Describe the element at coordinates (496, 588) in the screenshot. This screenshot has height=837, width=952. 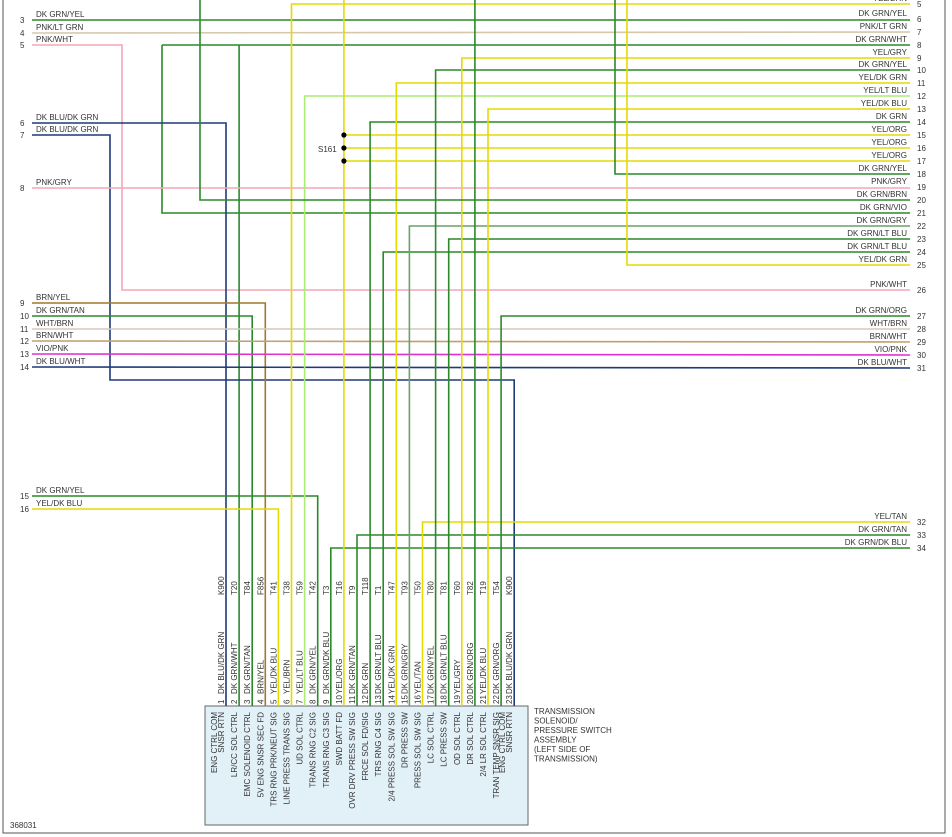
I see `circuit-id: T54` at that location.